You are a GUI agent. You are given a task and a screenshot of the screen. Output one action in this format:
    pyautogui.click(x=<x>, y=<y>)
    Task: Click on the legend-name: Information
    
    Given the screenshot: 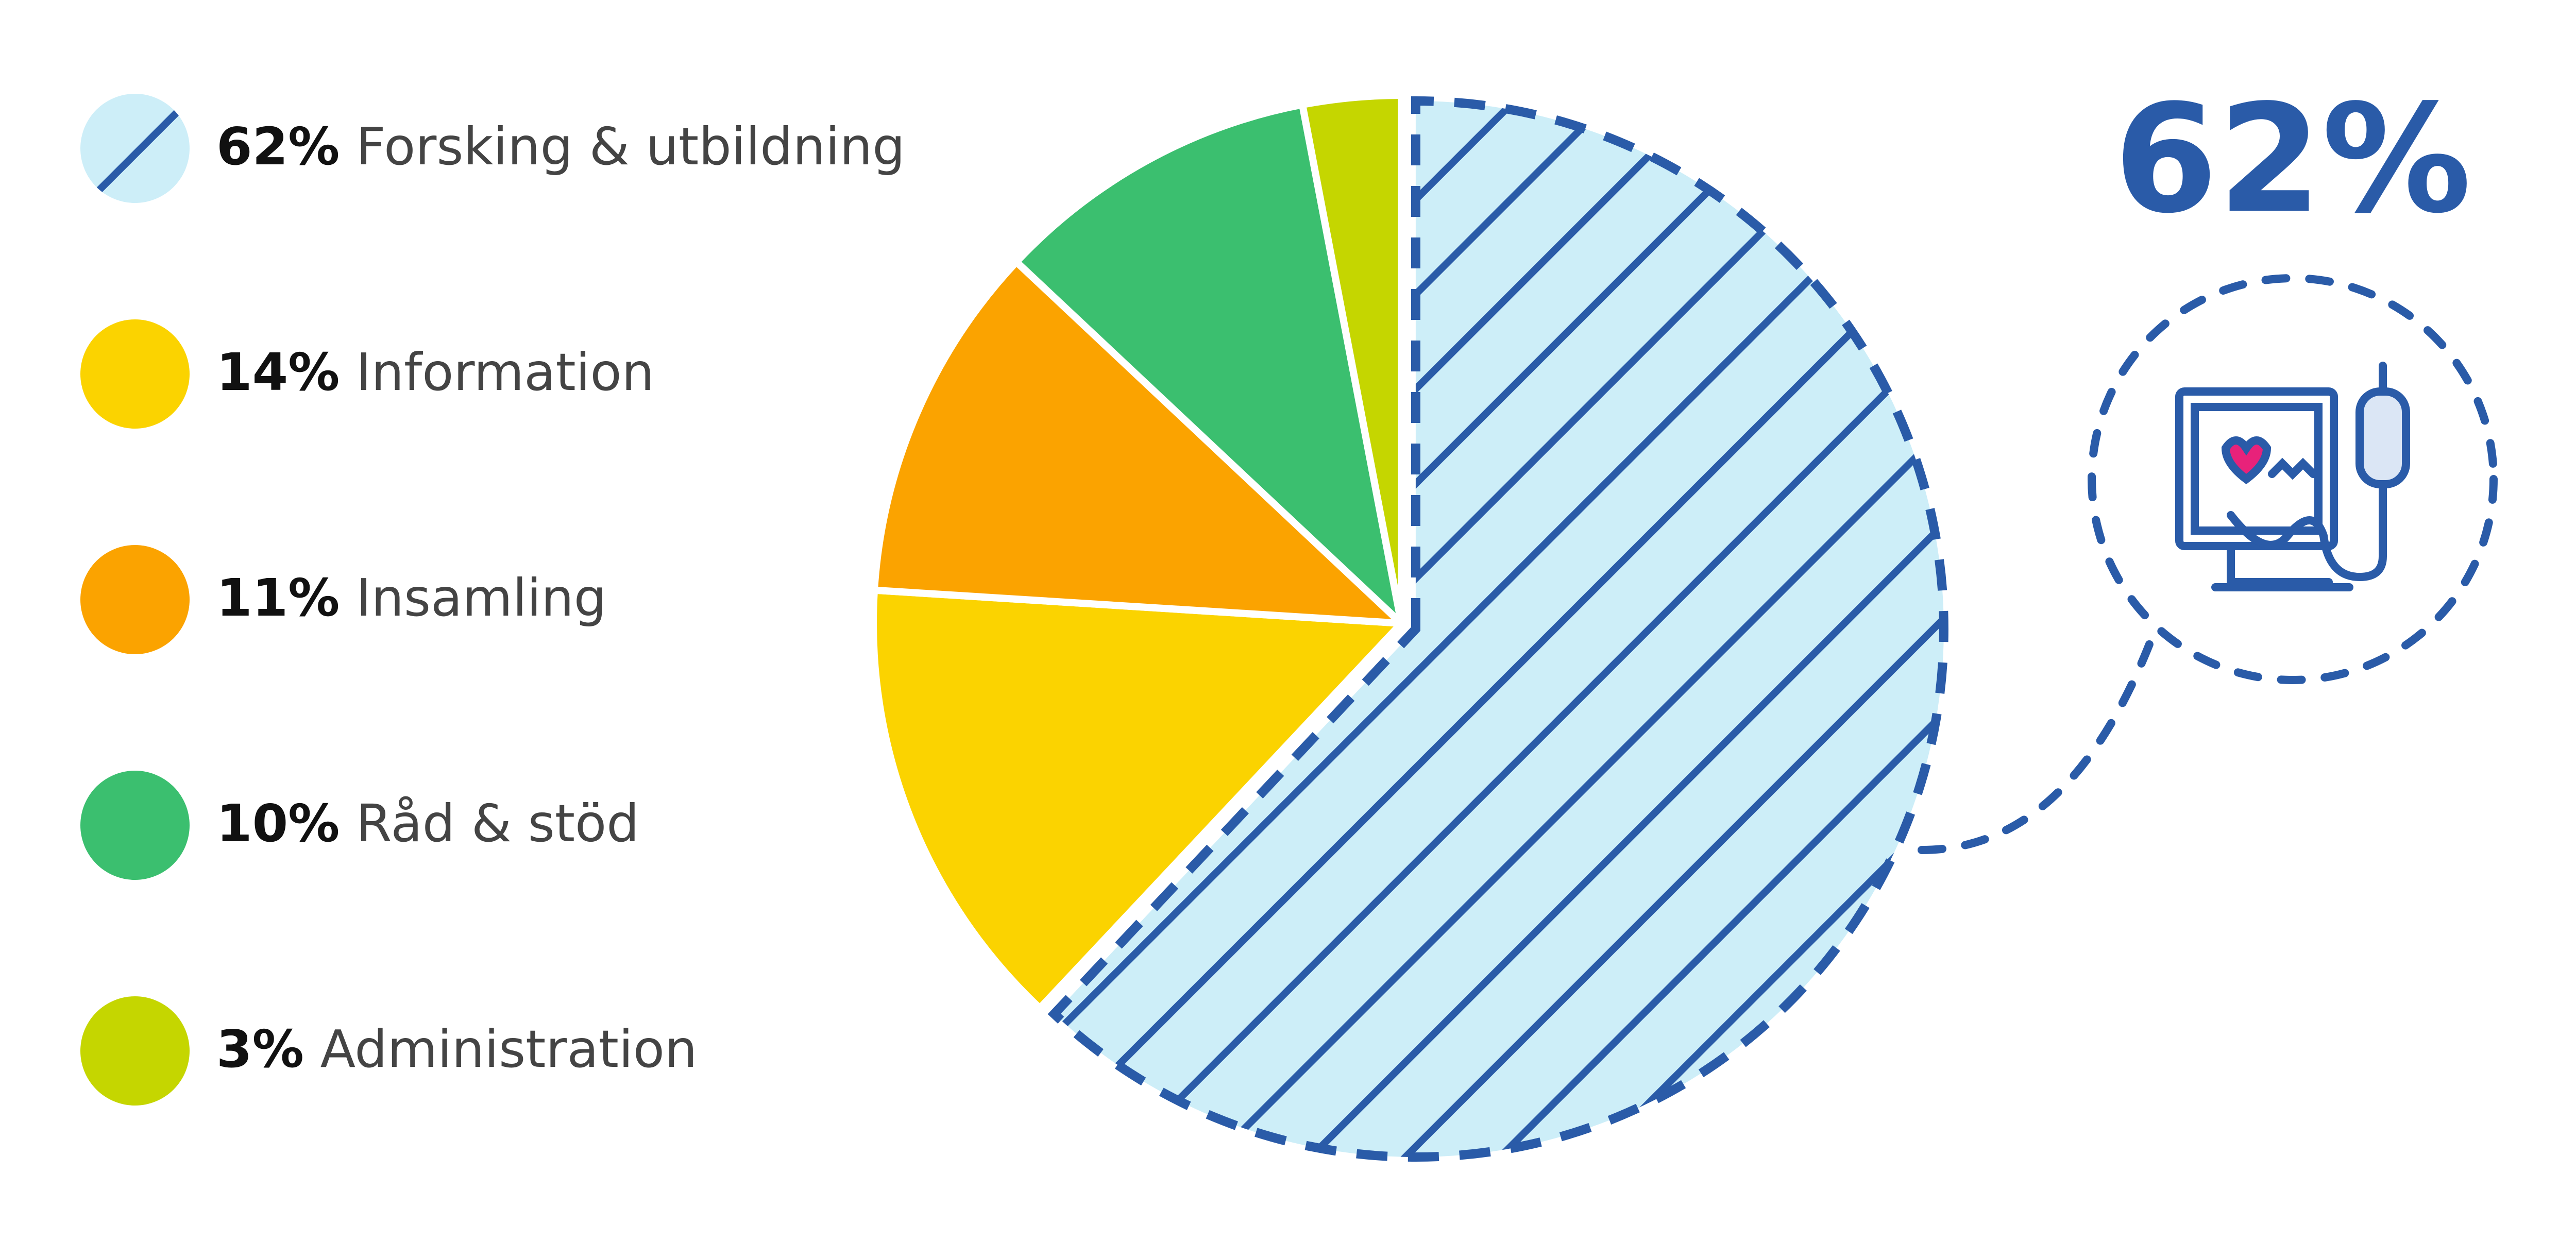 What is the action you would take?
    pyautogui.click(x=505, y=372)
    